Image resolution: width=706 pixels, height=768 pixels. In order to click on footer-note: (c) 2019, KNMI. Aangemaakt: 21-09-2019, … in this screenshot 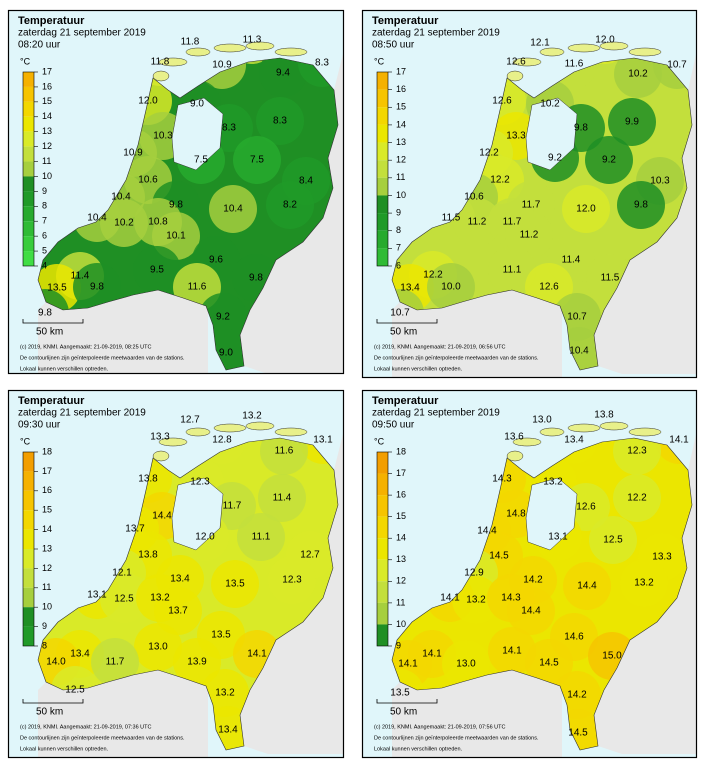, I will do `click(85, 347)`.